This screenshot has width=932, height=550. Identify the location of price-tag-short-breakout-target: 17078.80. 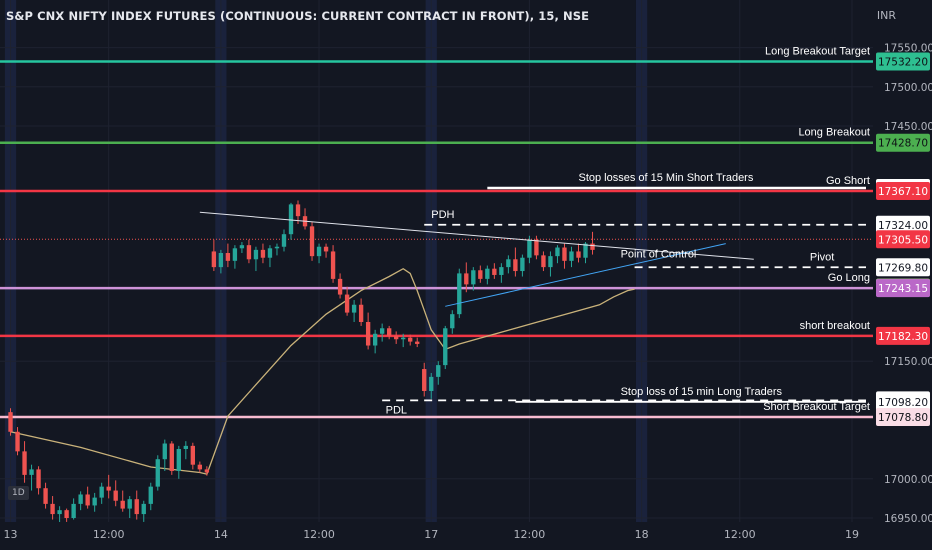
(903, 417).